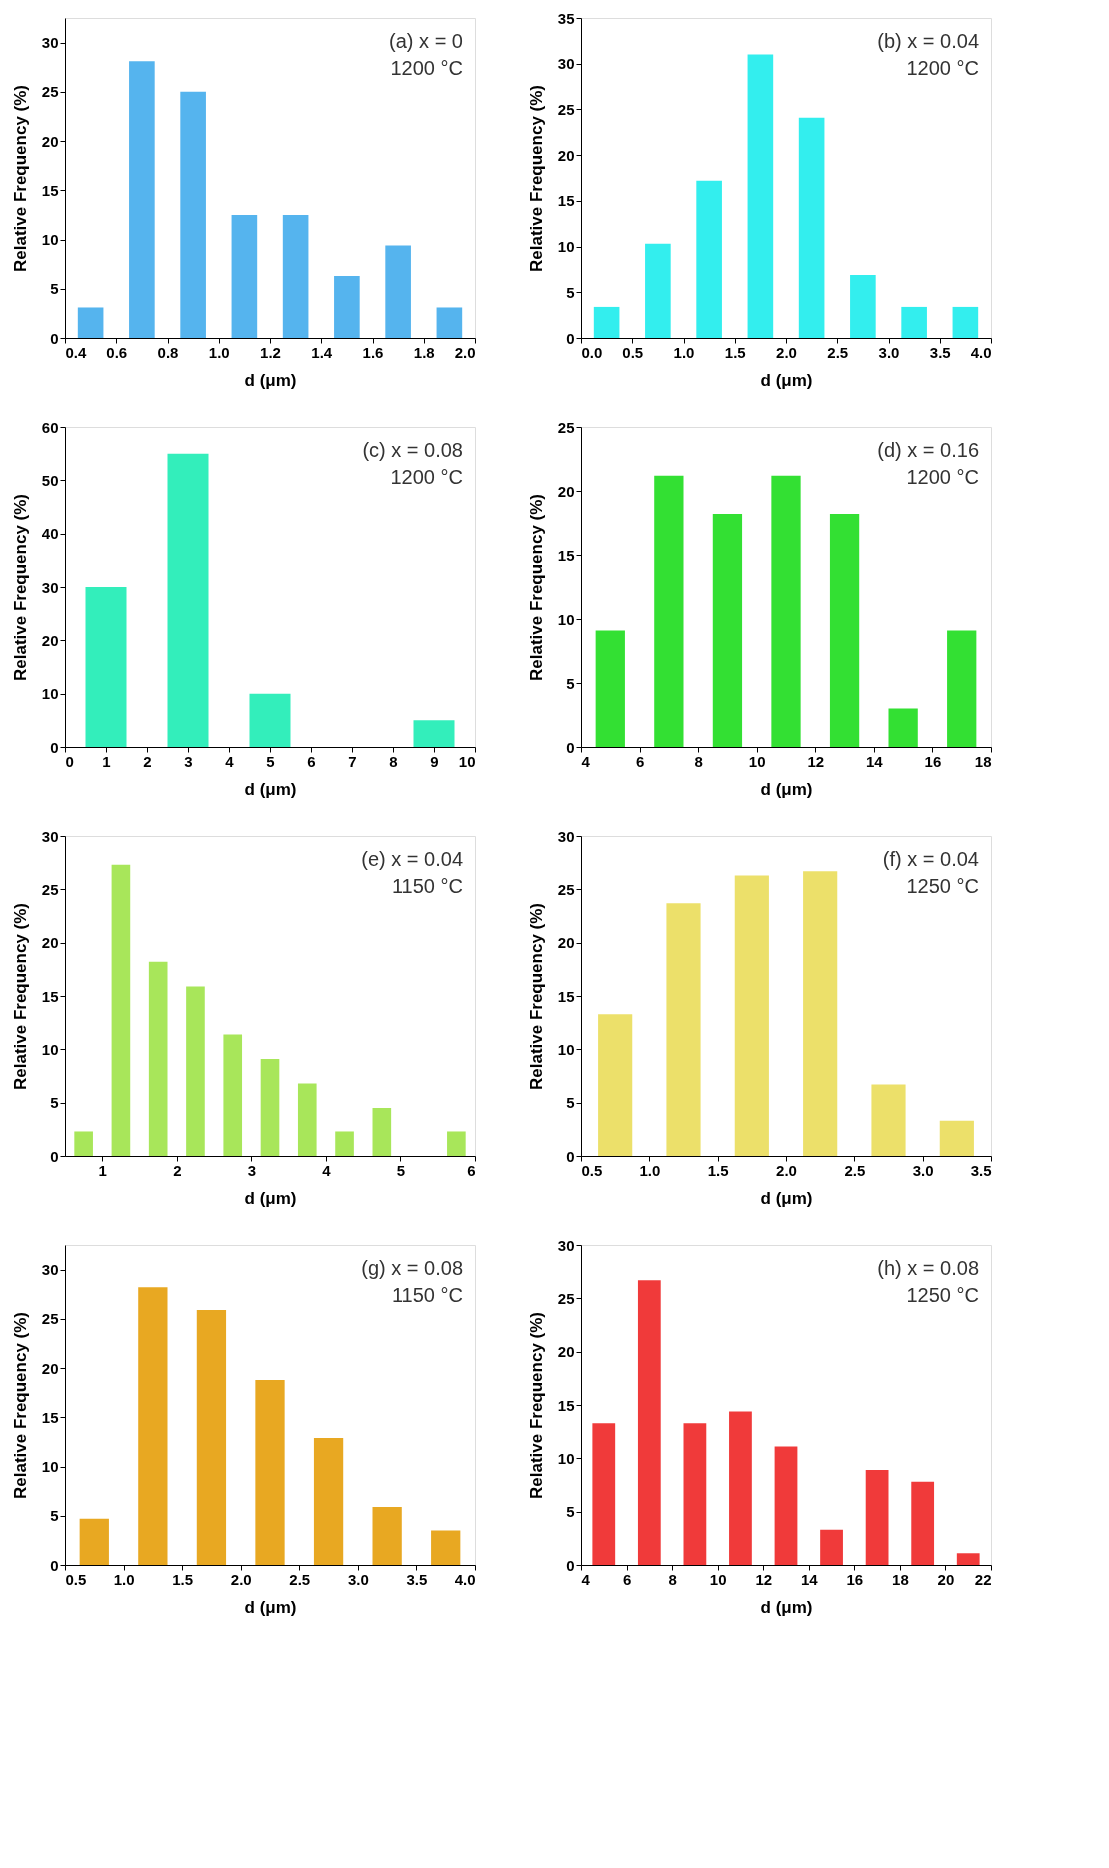 The height and width of the screenshot is (1868, 1109). I want to click on y-tick-label: 35, so click(566, 18).